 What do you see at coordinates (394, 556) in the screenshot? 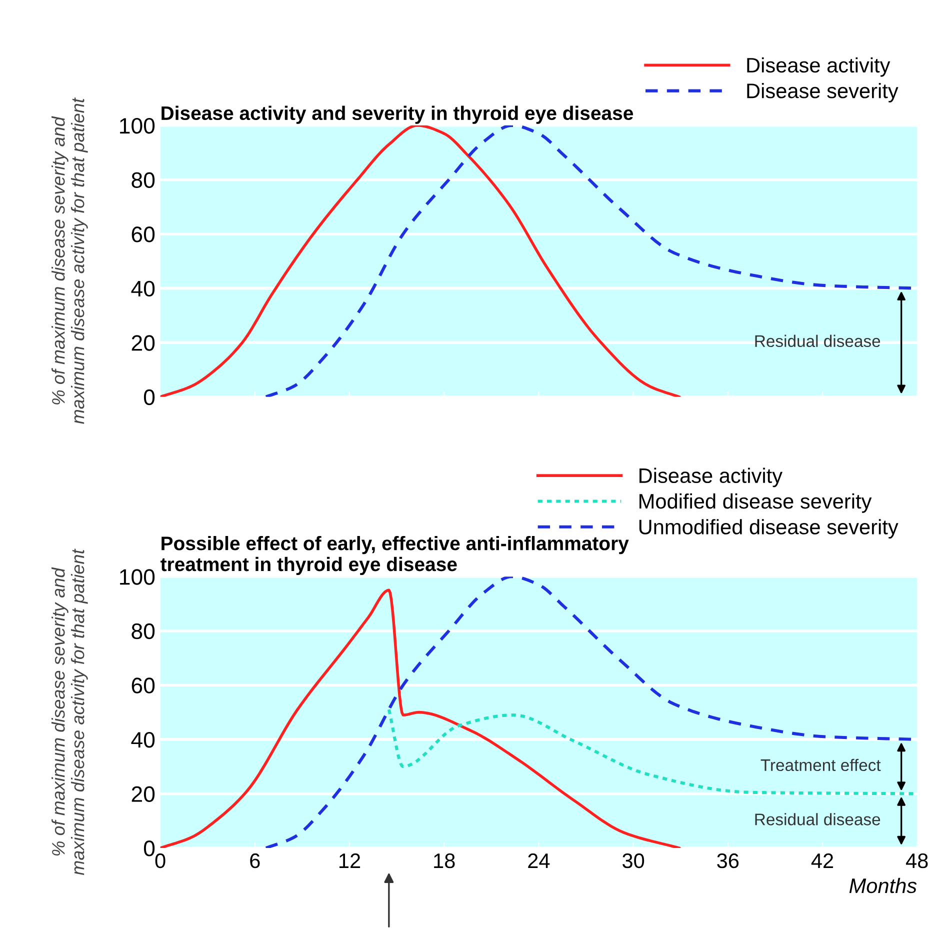
I see `chart-title: Possible effect of early, effective anti-inflammatory treatment in thyroid eye disease` at bounding box center [394, 556].